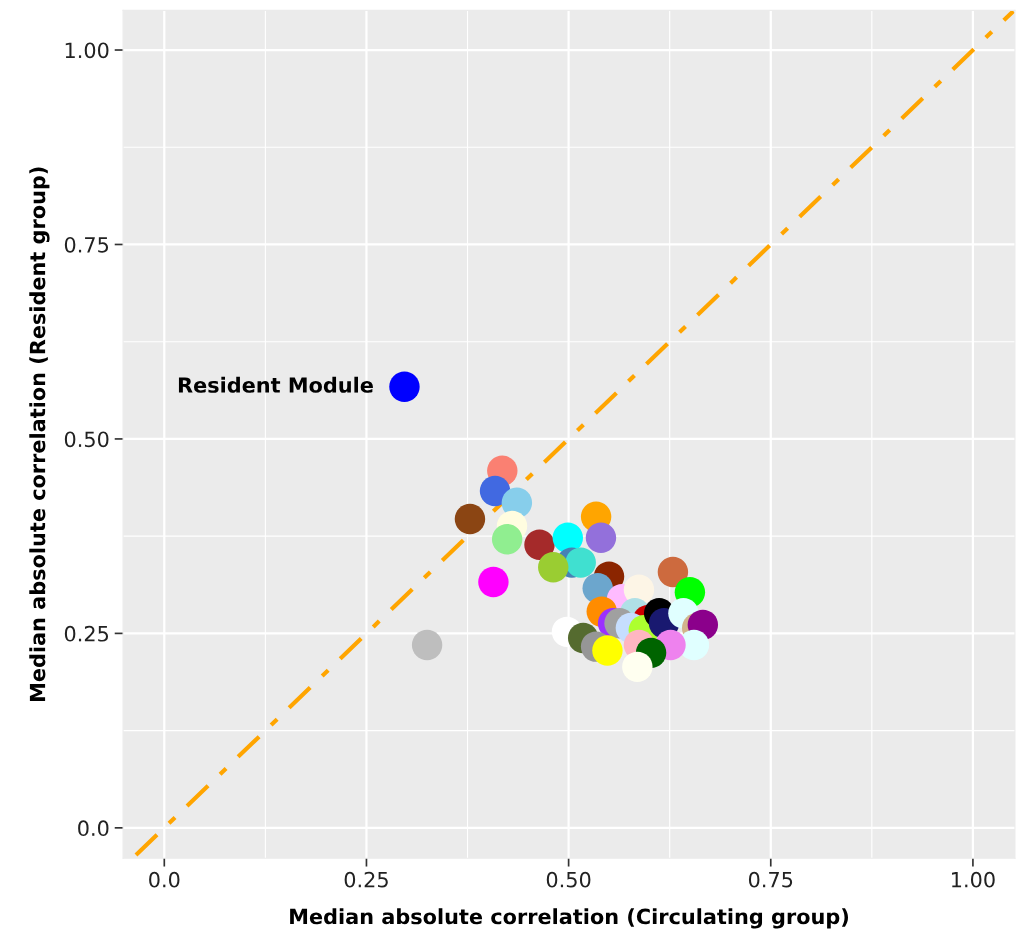 The height and width of the screenshot is (941, 1017). Describe the element at coordinates (164, 879) in the screenshot. I see `x-tick-label: 0.0` at that location.